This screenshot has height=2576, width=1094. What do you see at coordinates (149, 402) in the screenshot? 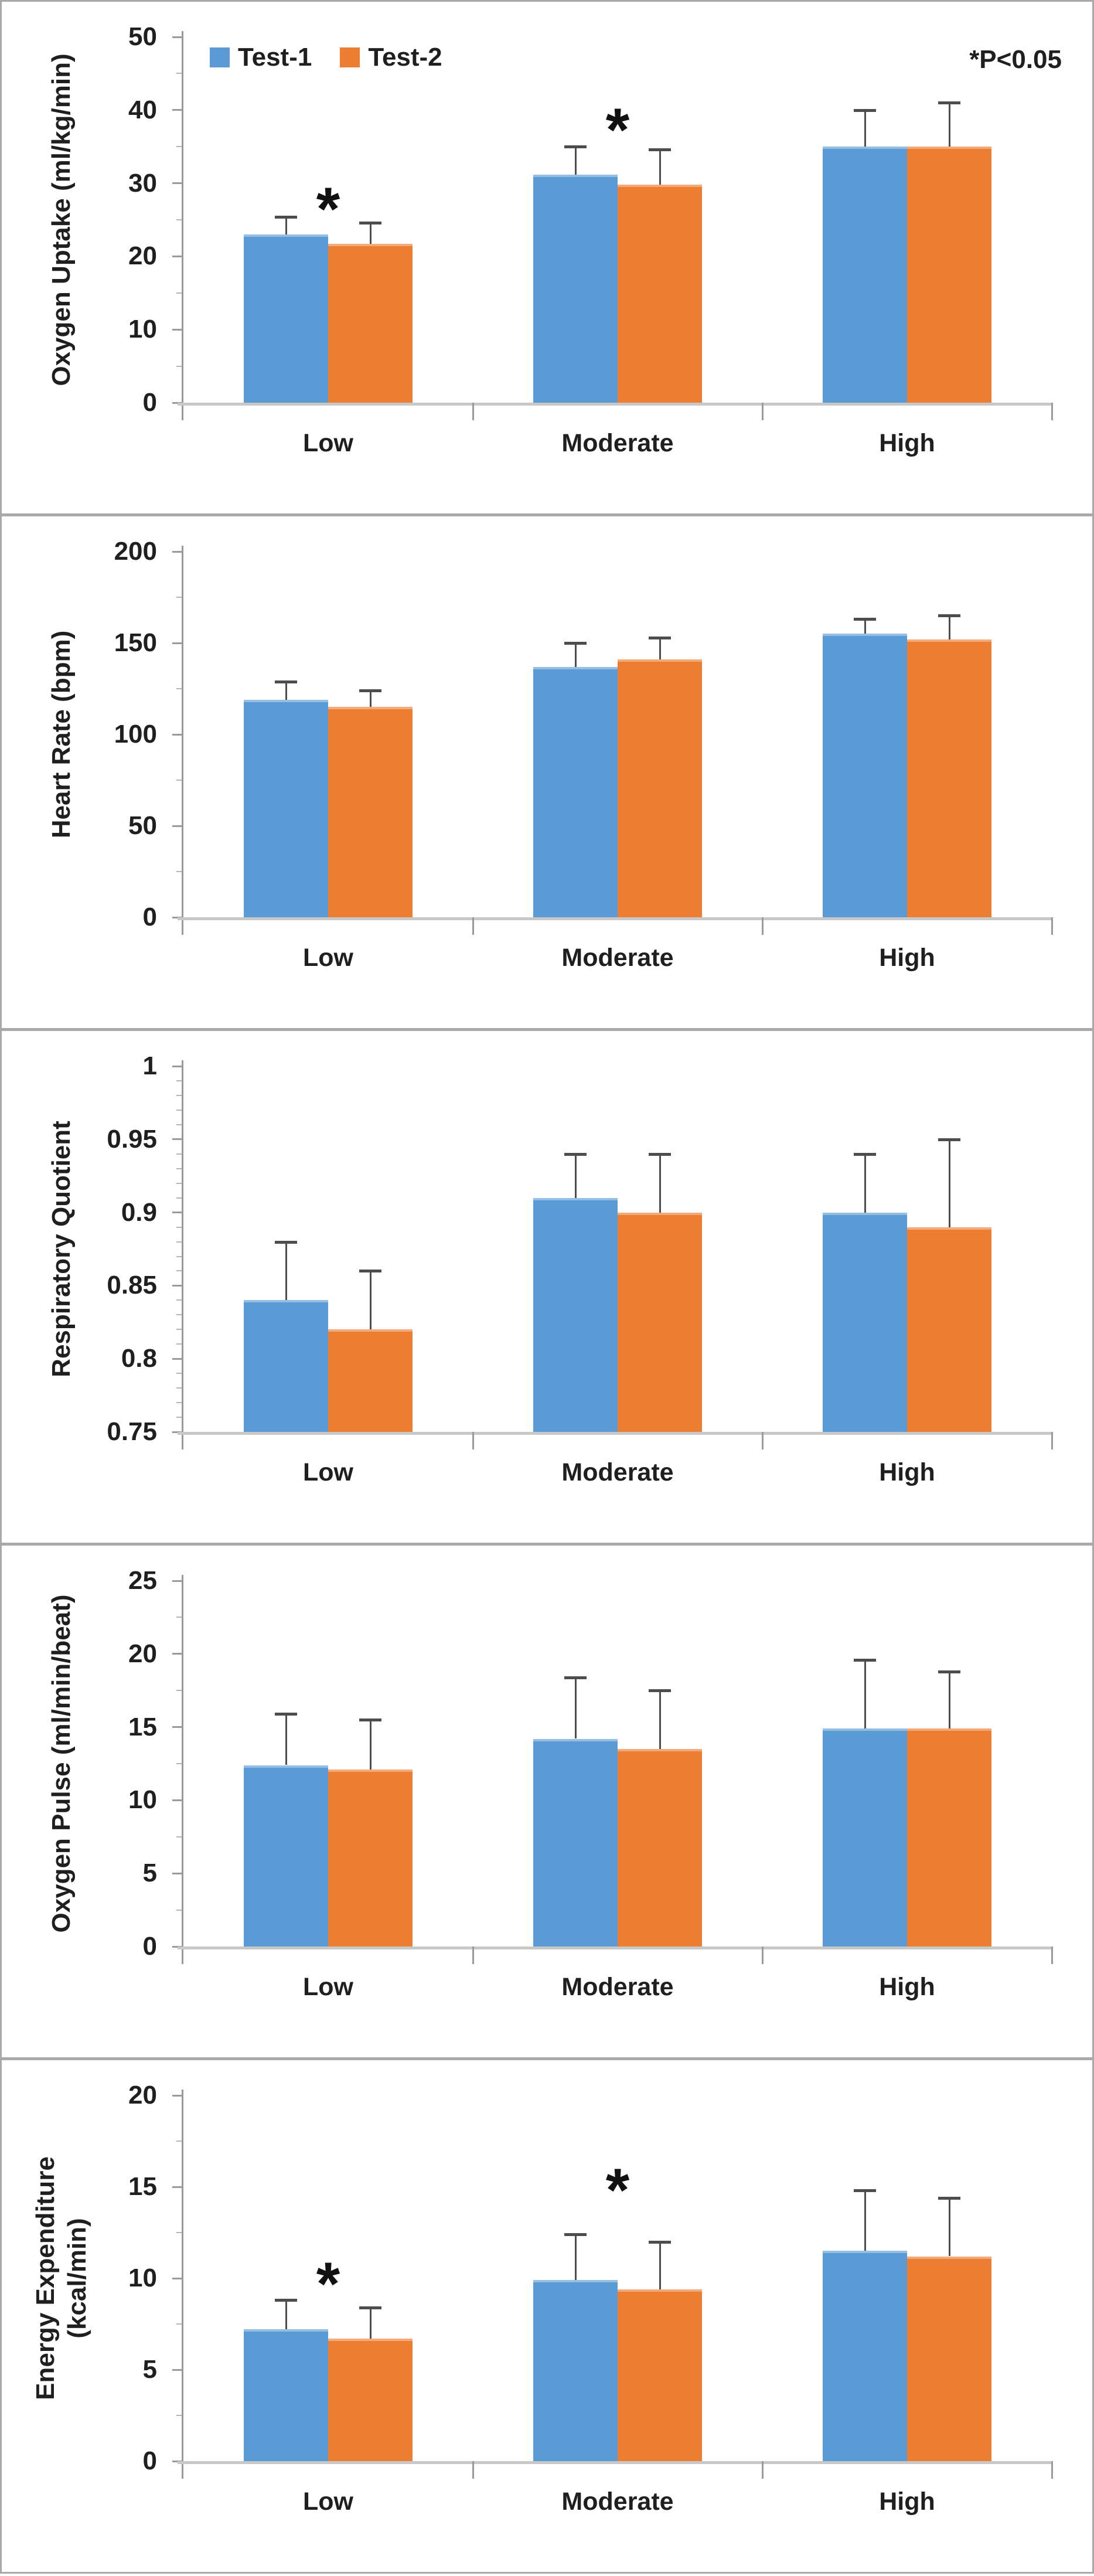
I see `y-tick-label: 0` at bounding box center [149, 402].